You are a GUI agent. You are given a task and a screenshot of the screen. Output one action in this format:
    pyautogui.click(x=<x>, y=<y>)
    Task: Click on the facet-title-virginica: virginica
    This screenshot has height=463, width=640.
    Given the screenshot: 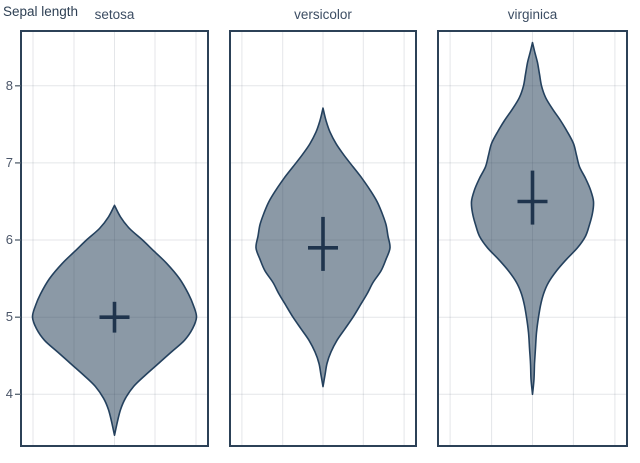 What is the action you would take?
    pyautogui.click(x=532, y=14)
    